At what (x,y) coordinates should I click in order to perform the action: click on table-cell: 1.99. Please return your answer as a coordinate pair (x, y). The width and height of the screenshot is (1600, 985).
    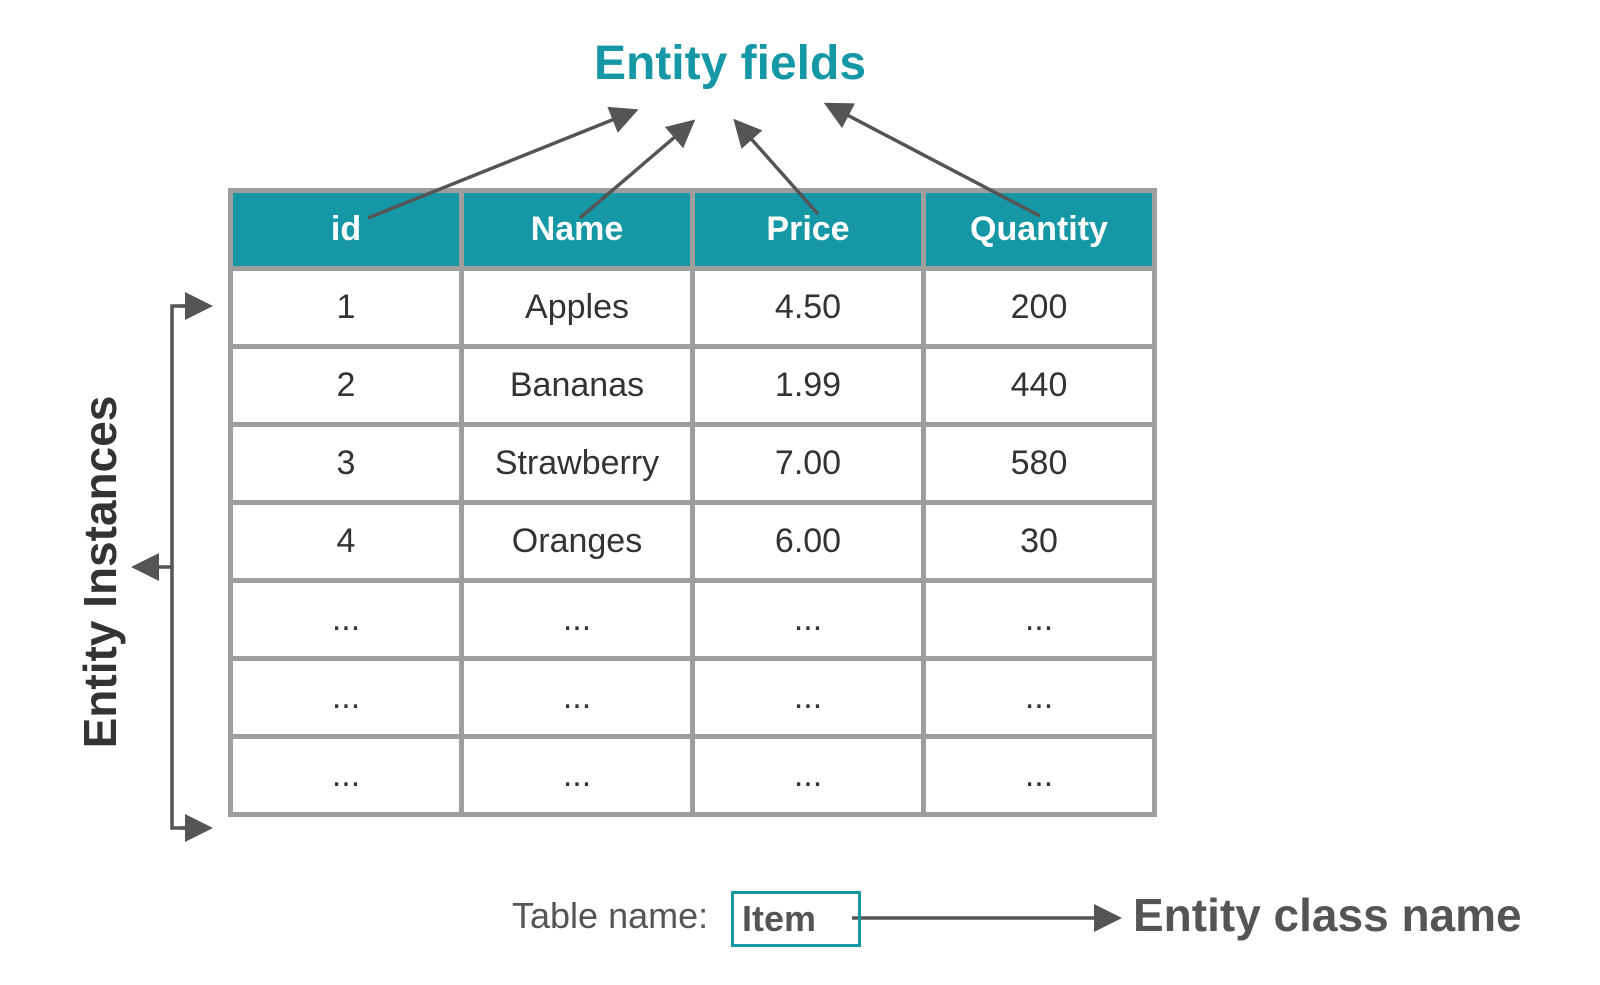
    Looking at the image, I should click on (808, 385).